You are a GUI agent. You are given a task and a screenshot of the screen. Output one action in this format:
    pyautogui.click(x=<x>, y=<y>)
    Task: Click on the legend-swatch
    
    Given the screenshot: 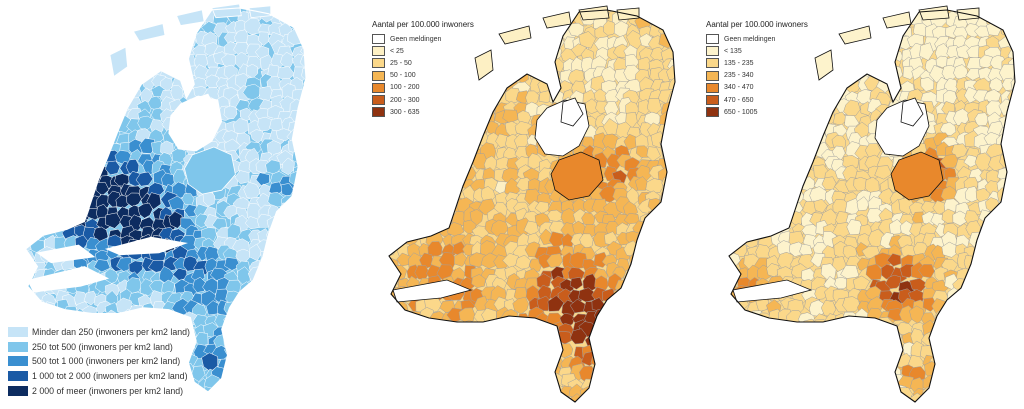 What is the action you would take?
    pyautogui.click(x=712, y=100)
    